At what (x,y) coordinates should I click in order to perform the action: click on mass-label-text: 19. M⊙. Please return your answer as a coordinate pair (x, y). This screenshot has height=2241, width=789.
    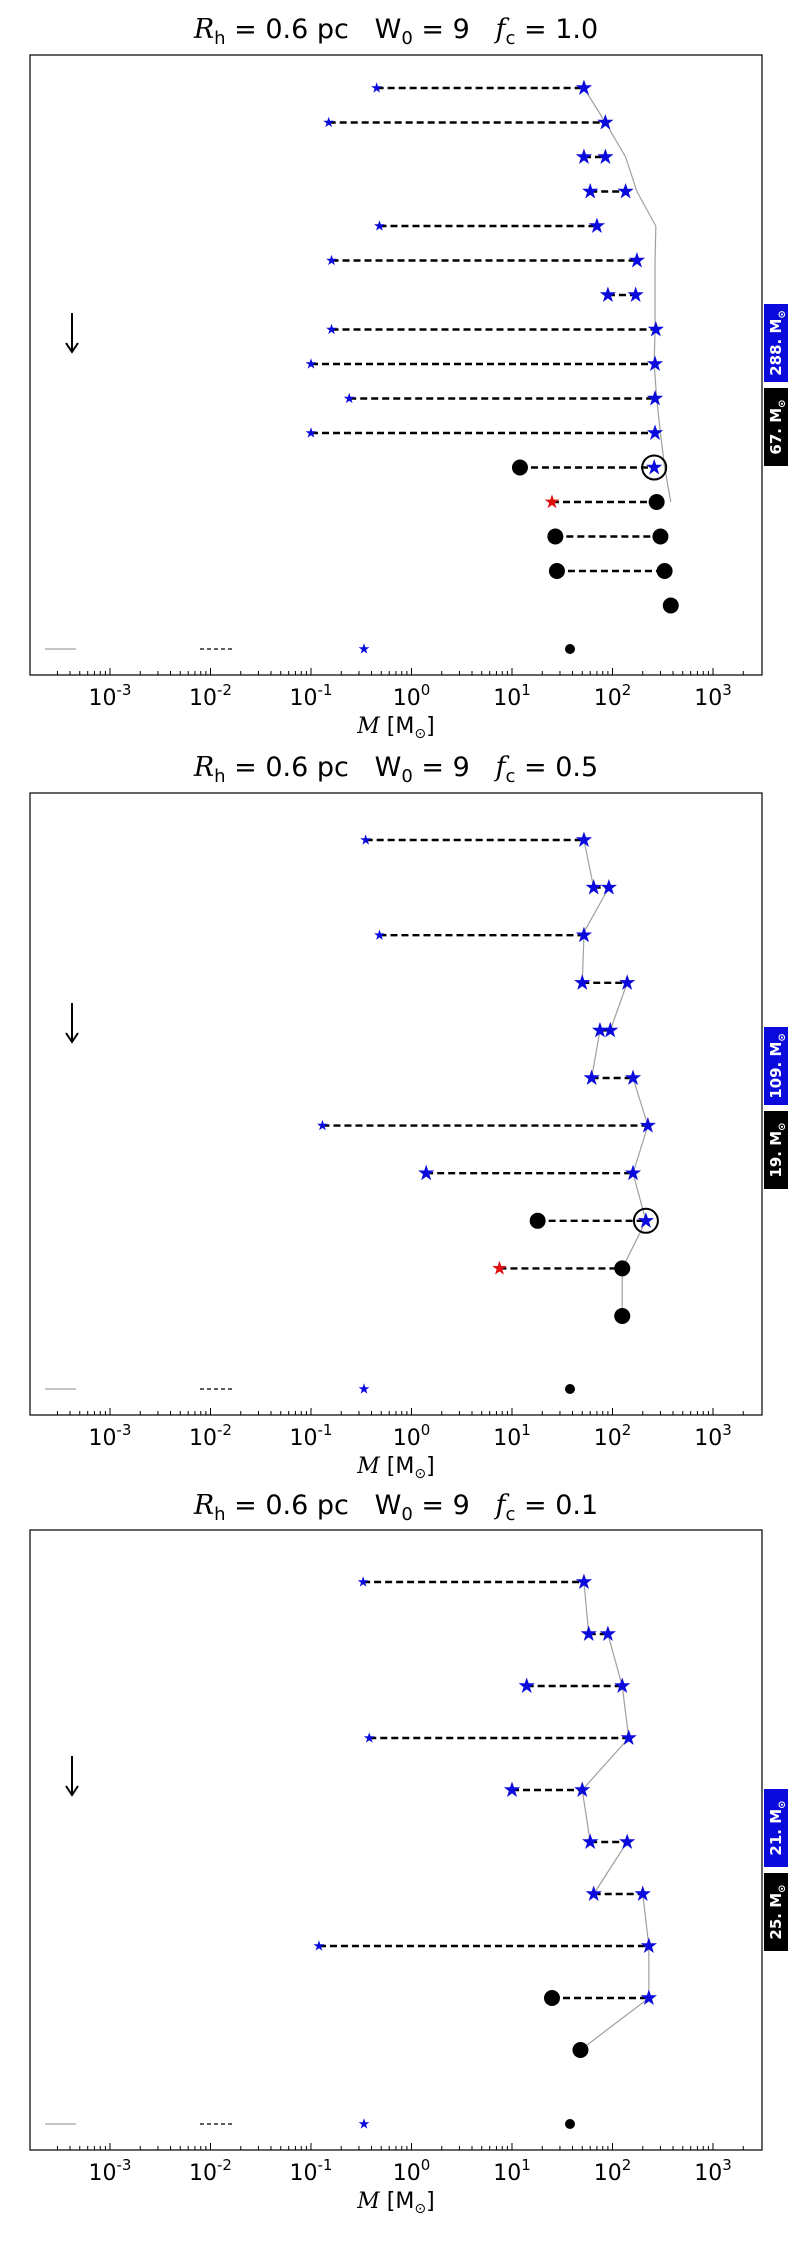
    Looking at the image, I should click on (777, 1149).